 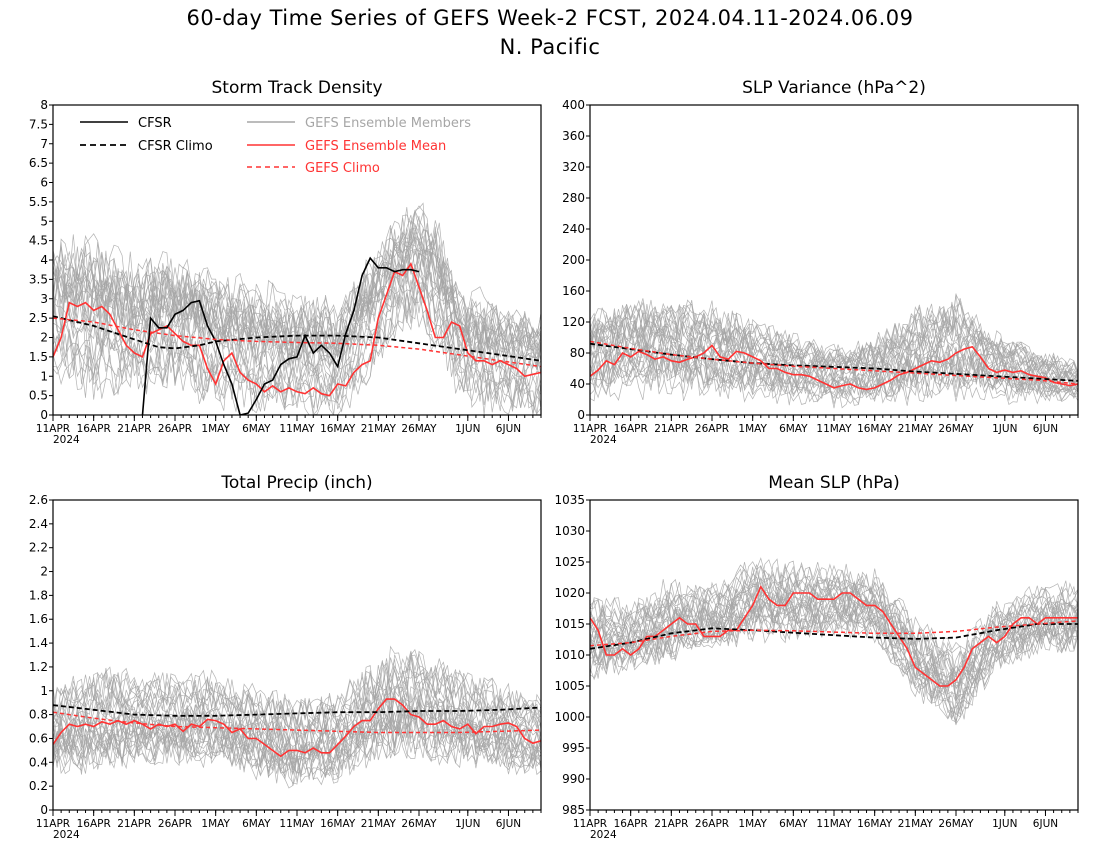 What do you see at coordinates (550, 47) in the screenshot?
I see `main-title-line2: N. Pacific` at bounding box center [550, 47].